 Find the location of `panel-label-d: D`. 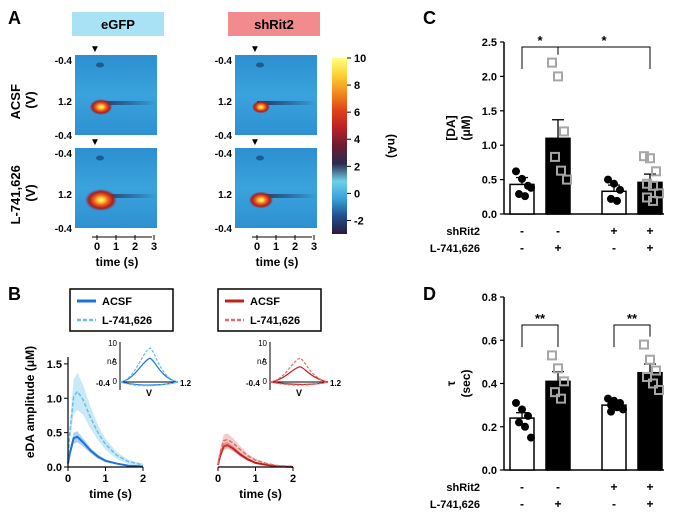

panel-label-d: D is located at coordinates (429, 294).